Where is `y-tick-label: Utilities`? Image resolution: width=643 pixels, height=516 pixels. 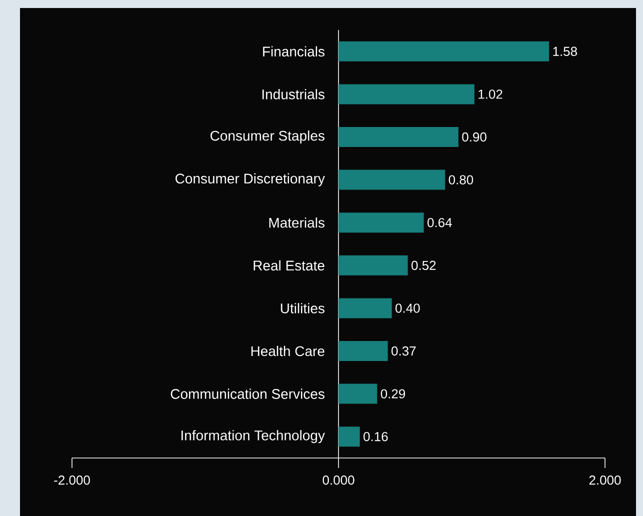
y-tick-label: Utilities is located at coordinates (302, 308).